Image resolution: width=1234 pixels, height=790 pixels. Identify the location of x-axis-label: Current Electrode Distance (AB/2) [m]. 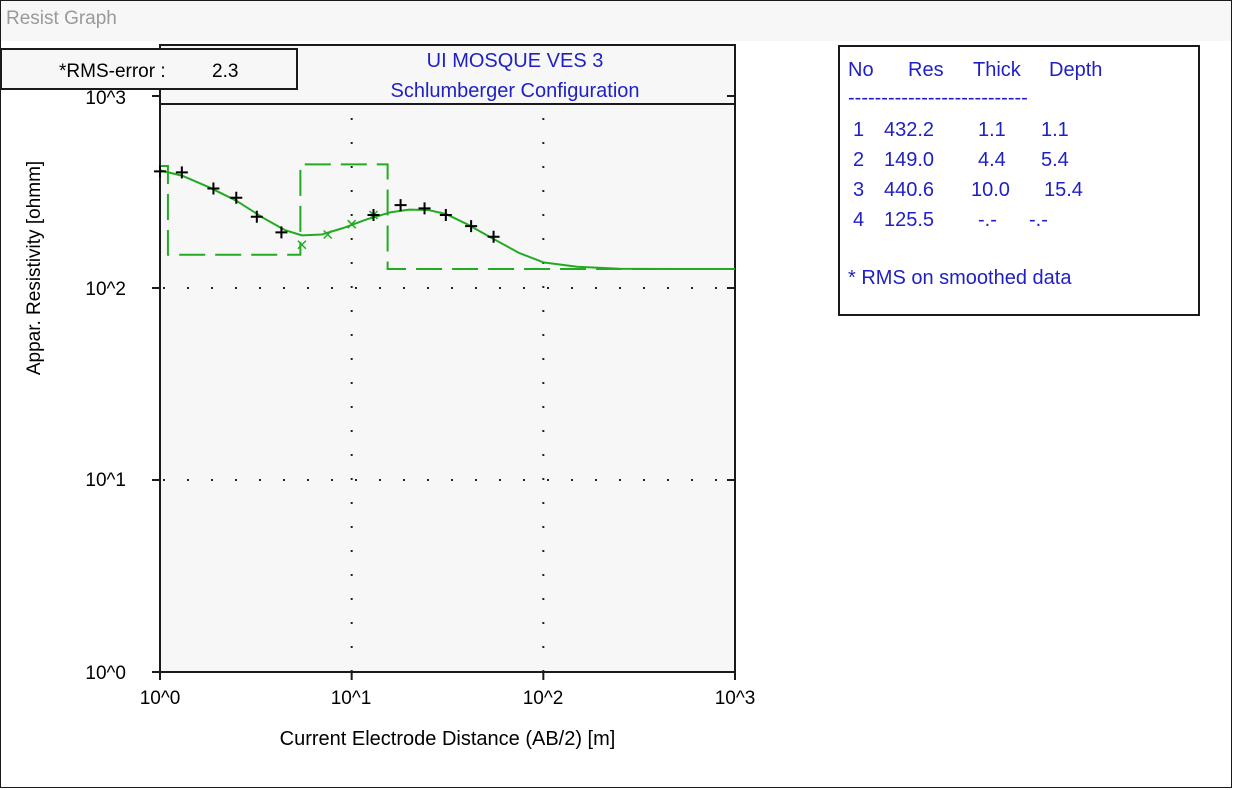
(447, 739).